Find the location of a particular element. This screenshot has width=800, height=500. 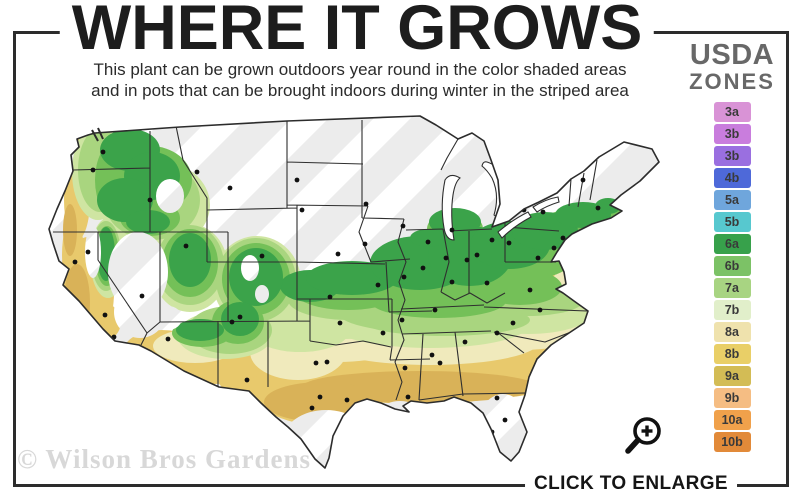

zone-chip-9a: 9a is located at coordinates (732, 376).